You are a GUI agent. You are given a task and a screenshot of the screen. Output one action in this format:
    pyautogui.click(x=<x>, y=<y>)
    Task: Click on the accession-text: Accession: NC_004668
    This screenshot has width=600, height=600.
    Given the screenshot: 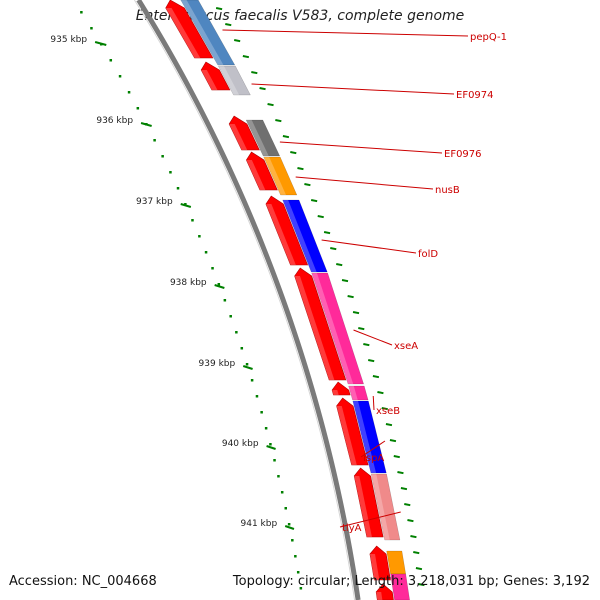 What is the action you would take?
    pyautogui.click(x=83, y=581)
    